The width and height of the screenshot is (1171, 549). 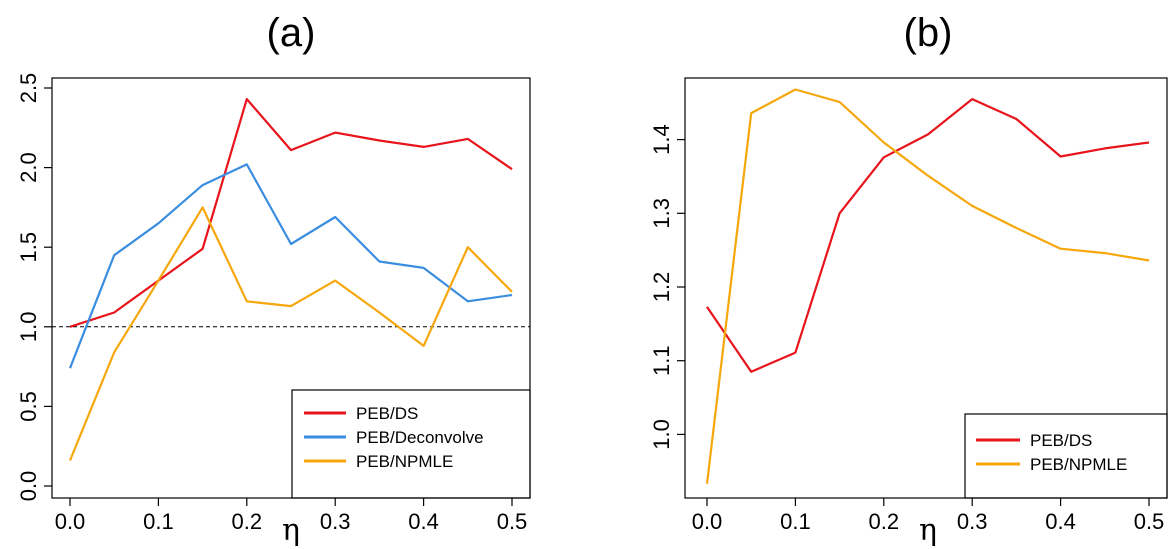 What do you see at coordinates (661, 360) in the screenshot?
I see `y-tick-label: 1.1` at bounding box center [661, 360].